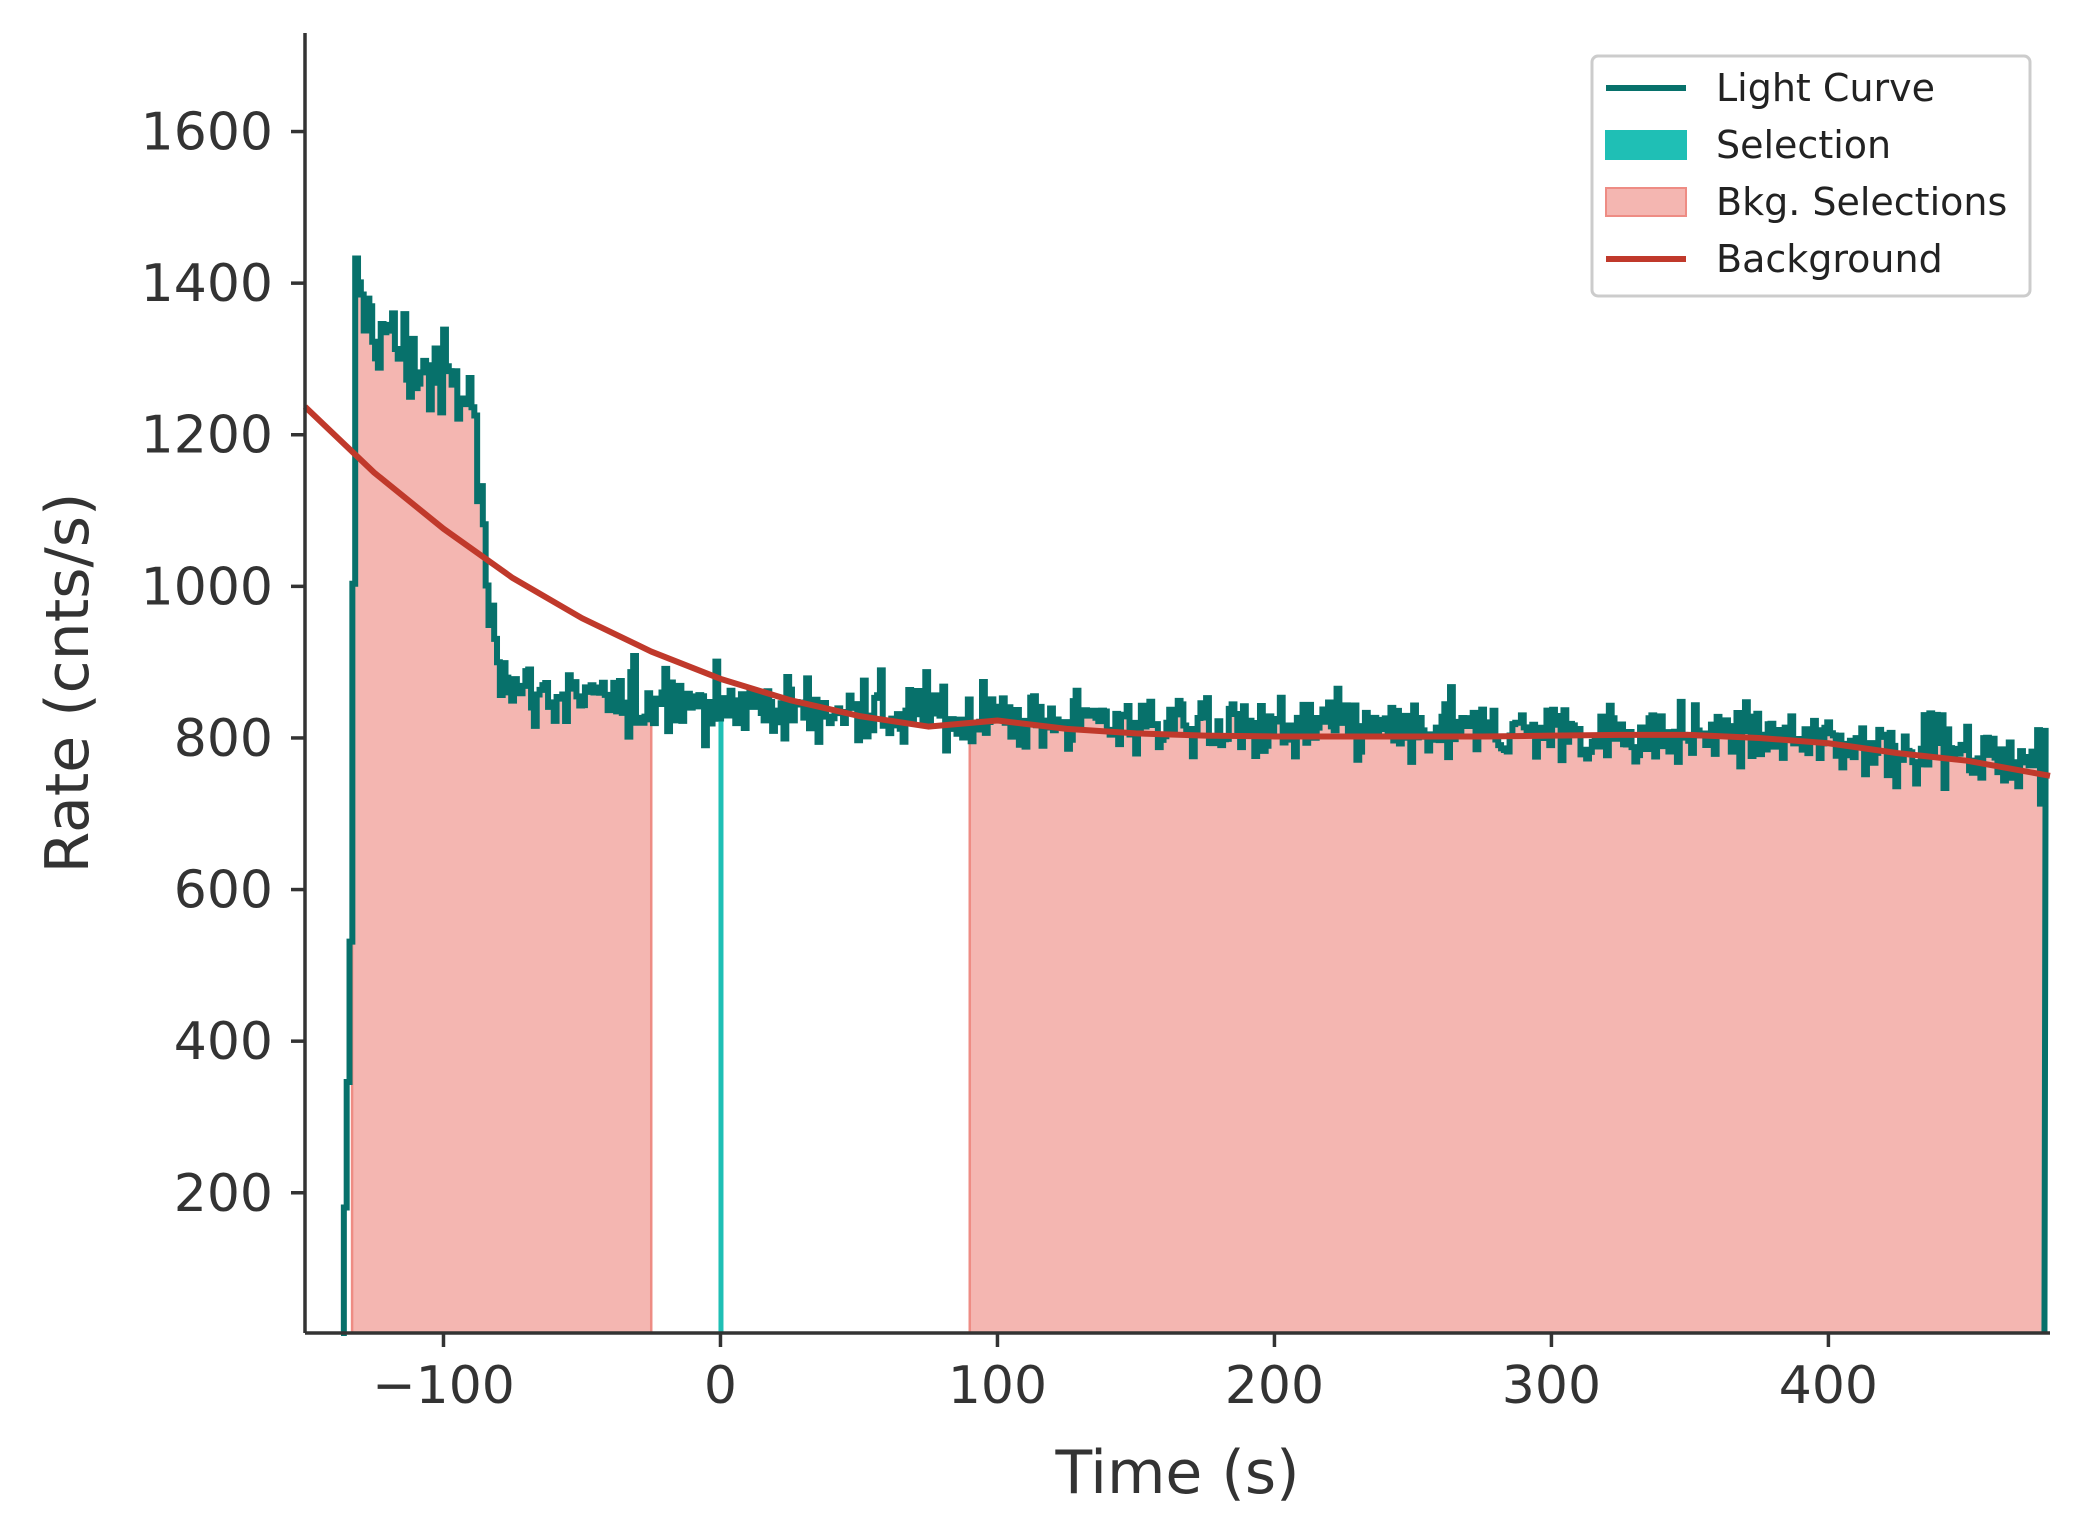  Describe the element at coordinates (223, 663) in the screenshot. I see `y-ticks: 200 400 600 800 1000 1200 1400 1600` at that location.